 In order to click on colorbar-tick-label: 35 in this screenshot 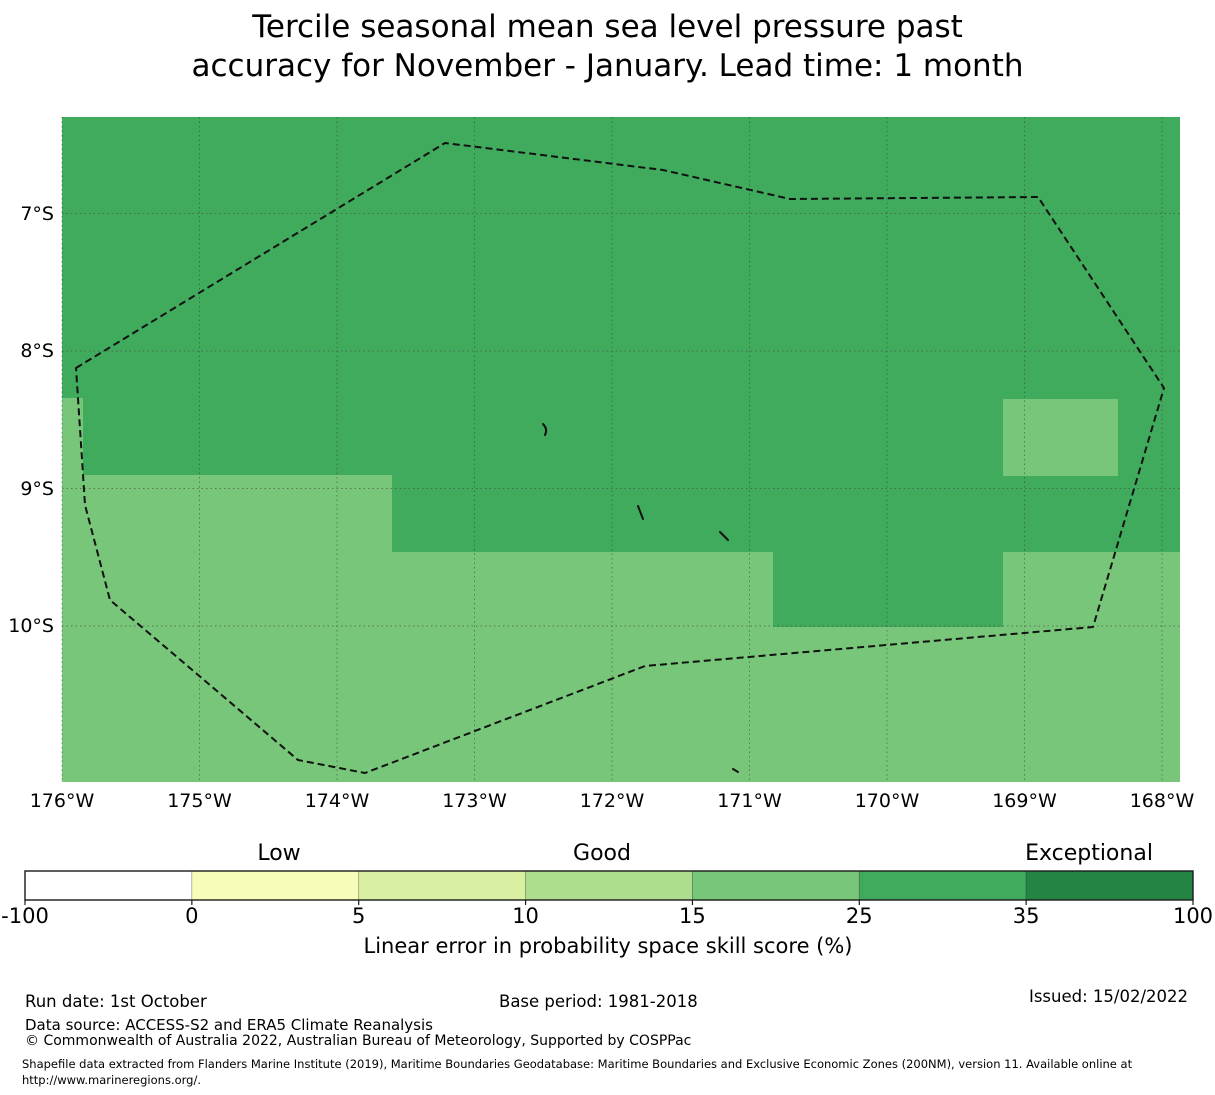, I will do `click(1026, 916)`.